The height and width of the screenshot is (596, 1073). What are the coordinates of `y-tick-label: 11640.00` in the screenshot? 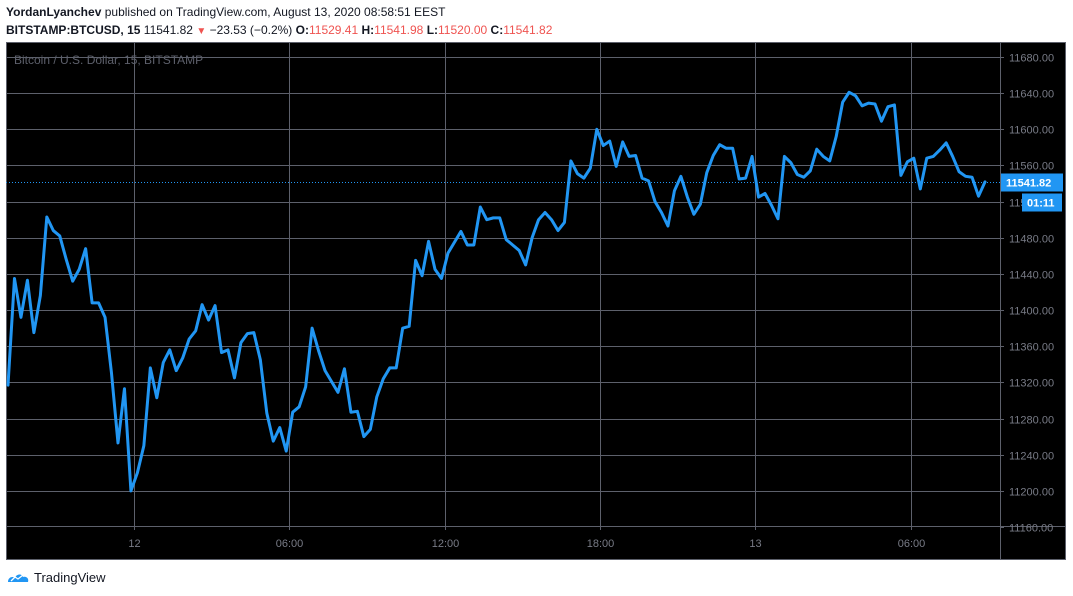 It's located at (1031, 95).